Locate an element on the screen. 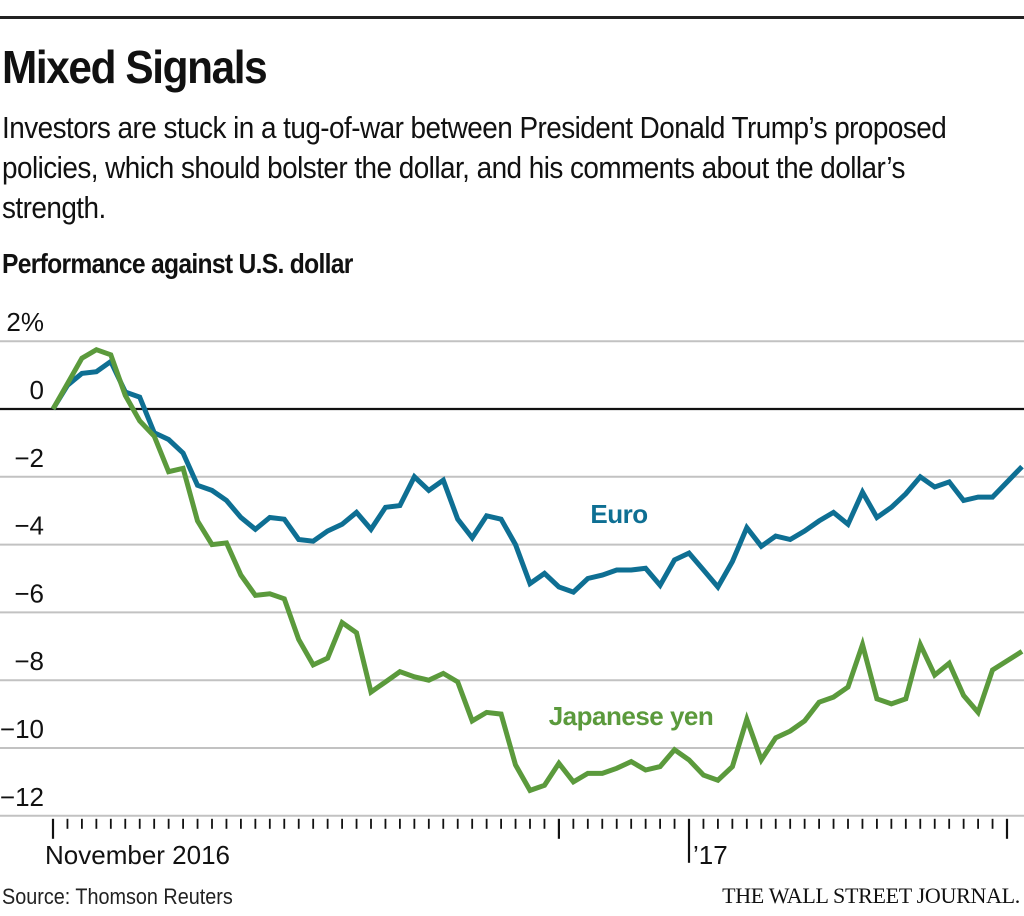 The width and height of the screenshot is (1024, 916). x-tick-label: November 2016 is located at coordinates (137, 855).